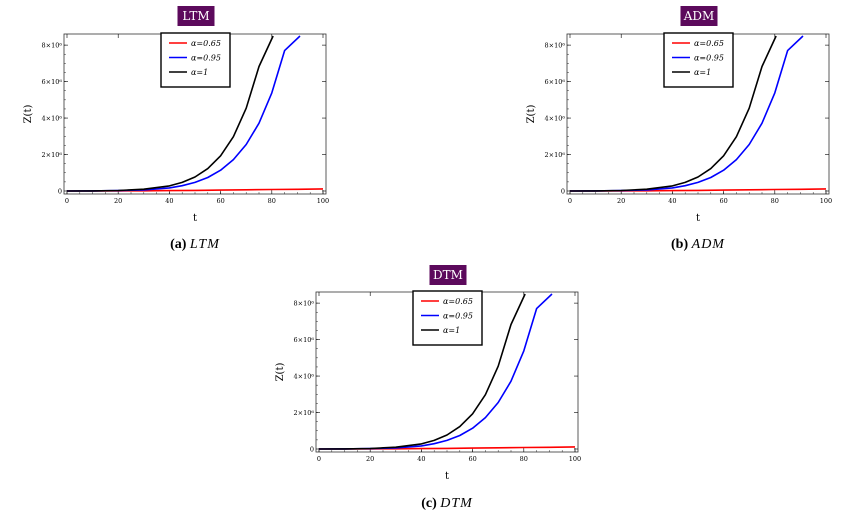  I want to click on chart-title: ADM, so click(699, 16).